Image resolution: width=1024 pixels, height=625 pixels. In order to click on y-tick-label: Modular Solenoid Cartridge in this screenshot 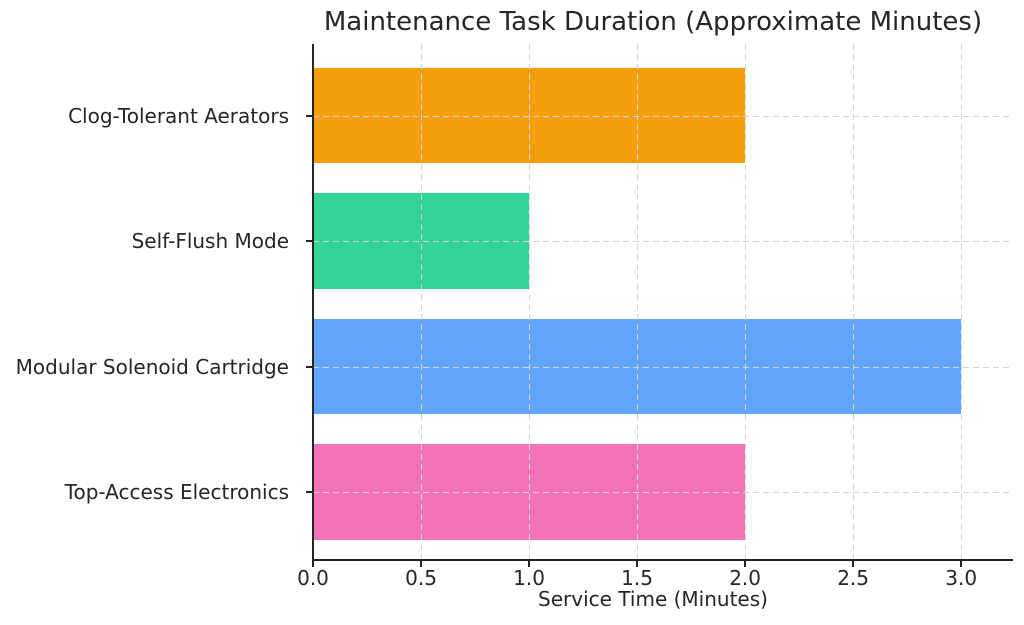, I will do `click(152, 366)`.